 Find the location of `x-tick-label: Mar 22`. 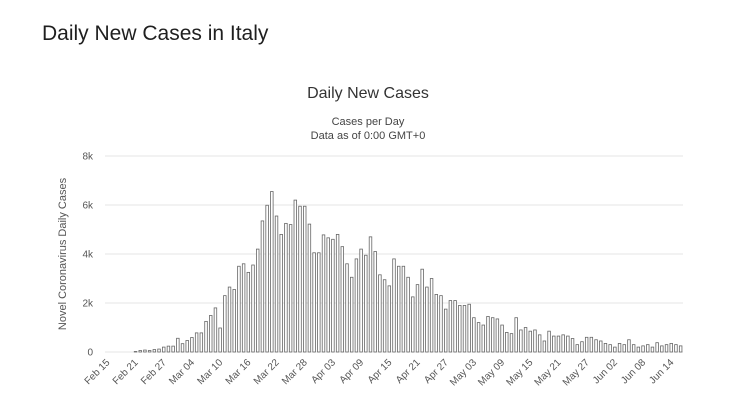

x-tick-label: Mar 22 is located at coordinates (267, 372).